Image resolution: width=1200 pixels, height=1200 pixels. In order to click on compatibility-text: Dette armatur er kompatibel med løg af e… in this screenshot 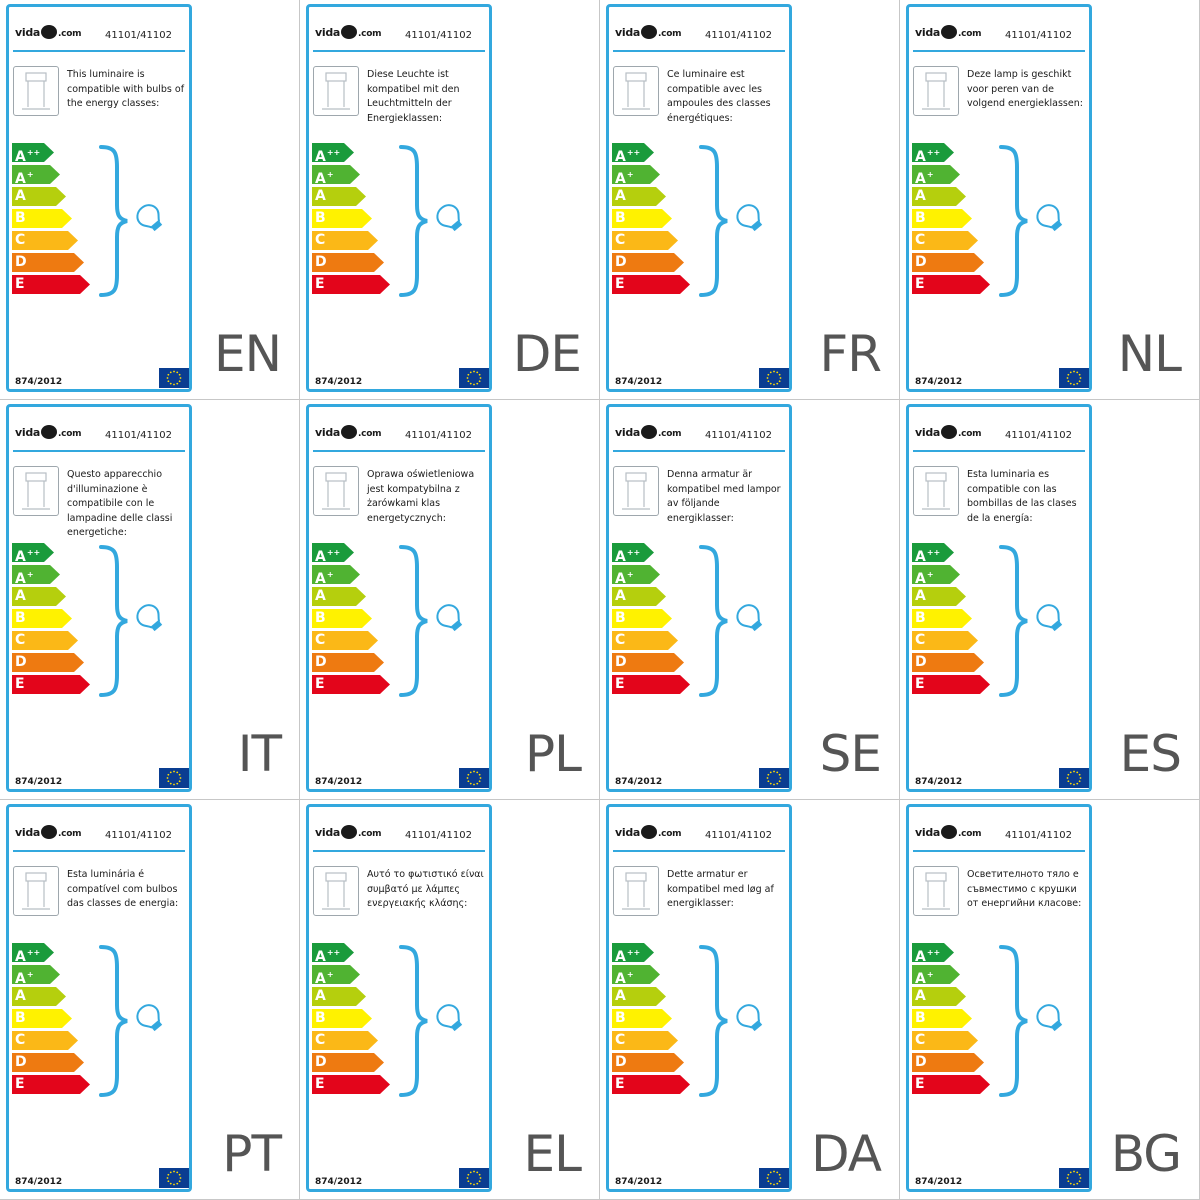, I will do `click(720, 889)`.